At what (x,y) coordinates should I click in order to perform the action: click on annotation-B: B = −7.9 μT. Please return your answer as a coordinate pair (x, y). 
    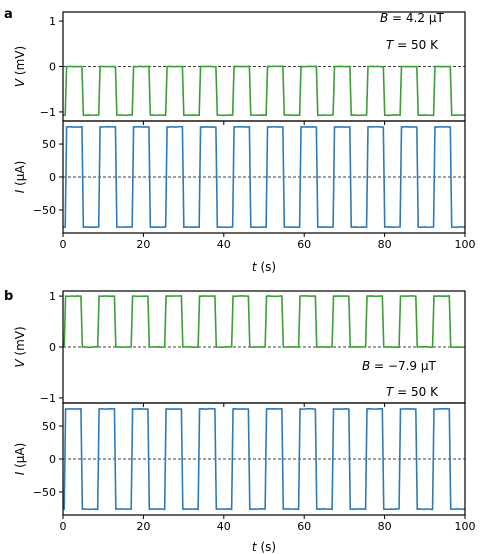
    Looking at the image, I should click on (399, 366).